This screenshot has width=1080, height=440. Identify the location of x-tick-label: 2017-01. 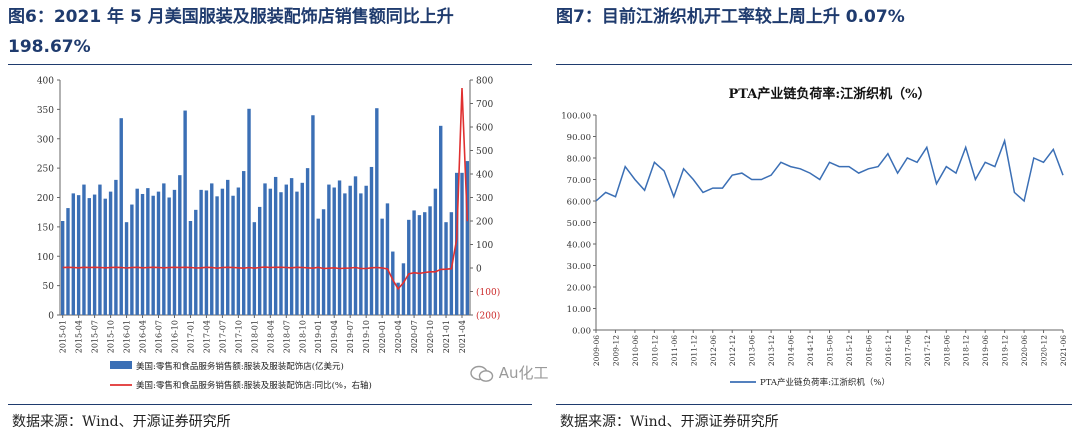
(190, 336).